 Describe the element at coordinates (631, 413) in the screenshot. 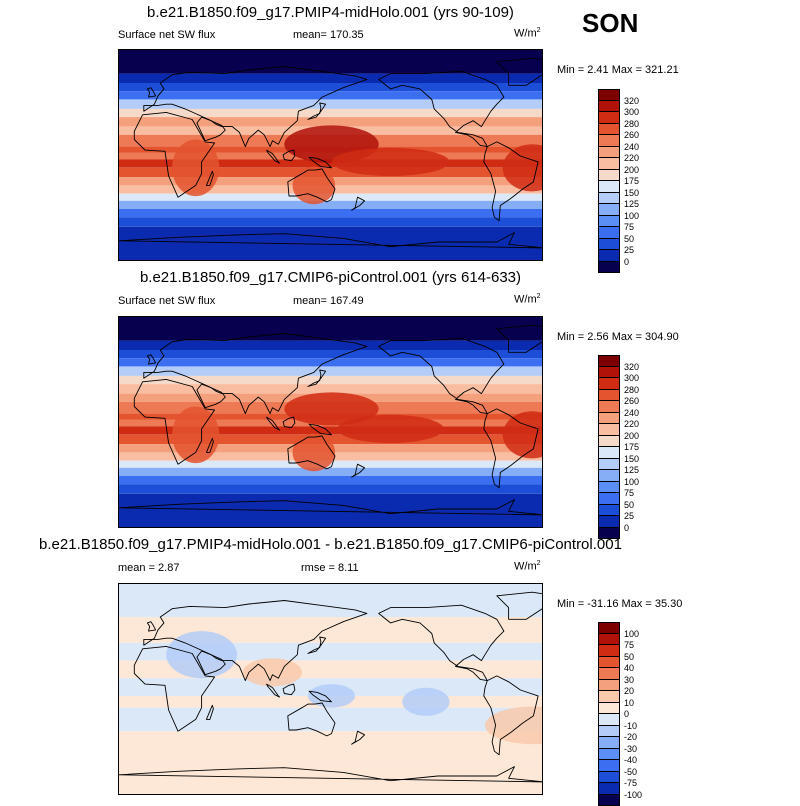

I see `colorbar-tick-label: 240` at that location.